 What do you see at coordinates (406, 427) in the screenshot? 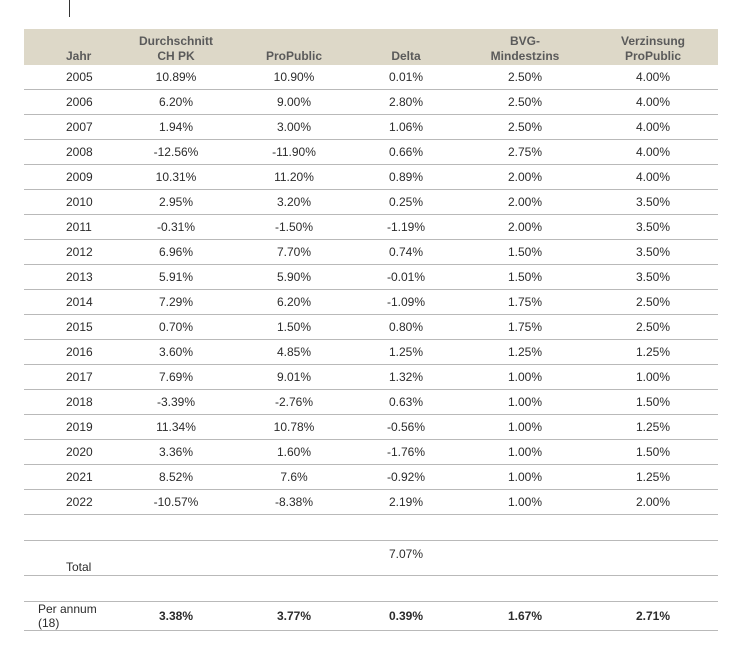
I see `cell-delta: -0.56%` at bounding box center [406, 427].